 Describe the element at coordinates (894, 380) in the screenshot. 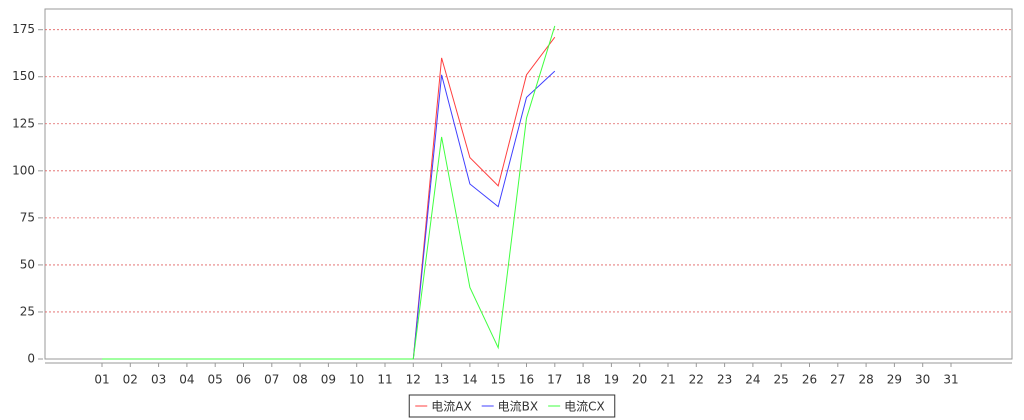

I see `x-tick-label: 29` at that location.